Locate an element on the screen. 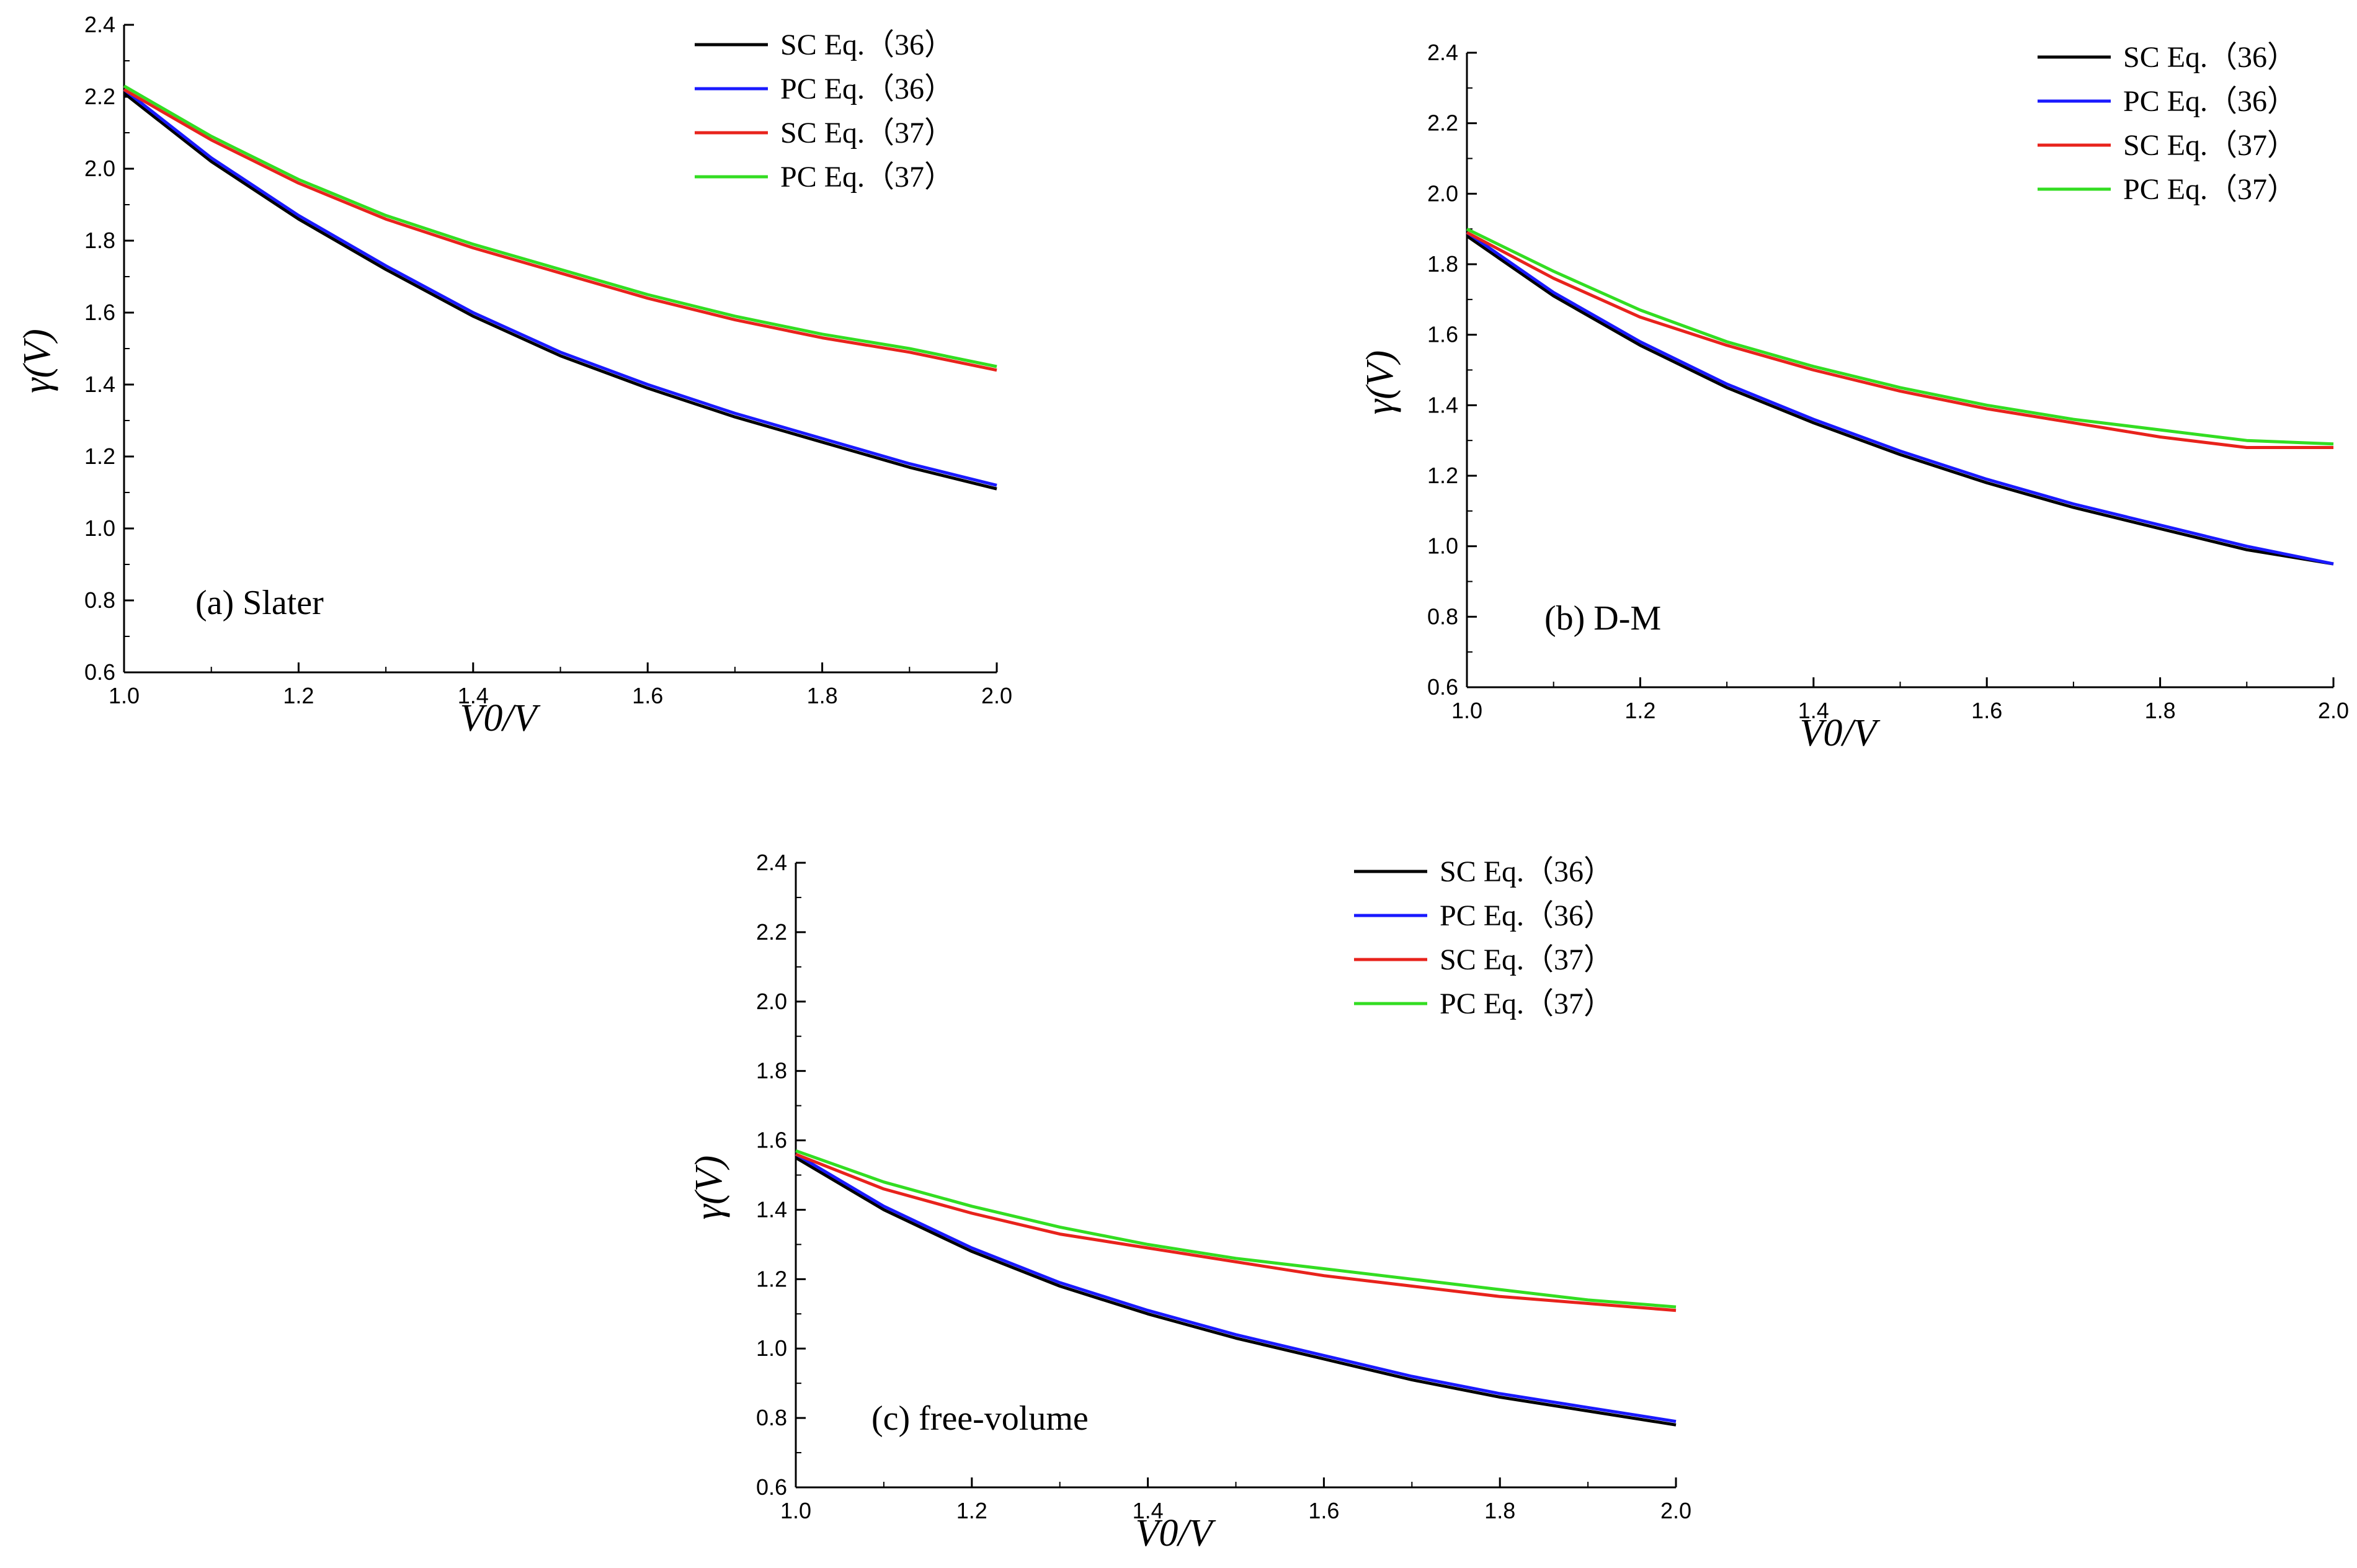 The width and height of the screenshot is (2357, 1568). panel-annotation: (c) free-volume is located at coordinates (980, 1418).